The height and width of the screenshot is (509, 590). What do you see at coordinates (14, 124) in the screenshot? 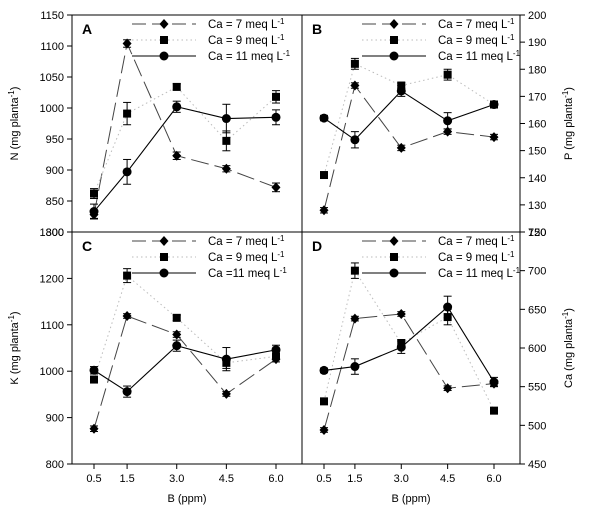
I see `y-axis-label: N (mg planta-1)` at bounding box center [14, 124].